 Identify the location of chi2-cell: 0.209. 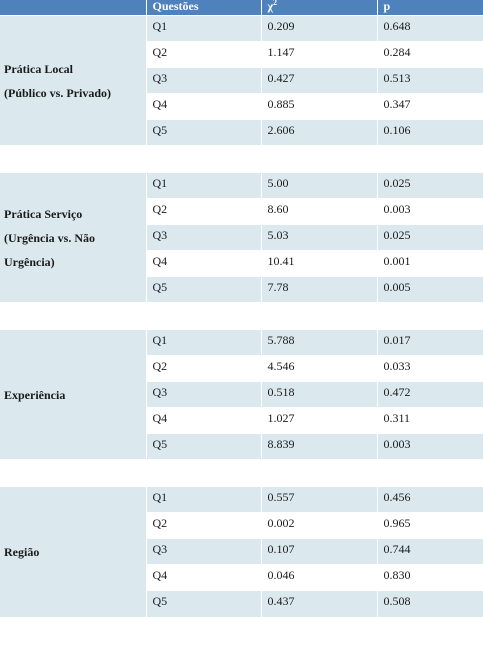
(318, 28).